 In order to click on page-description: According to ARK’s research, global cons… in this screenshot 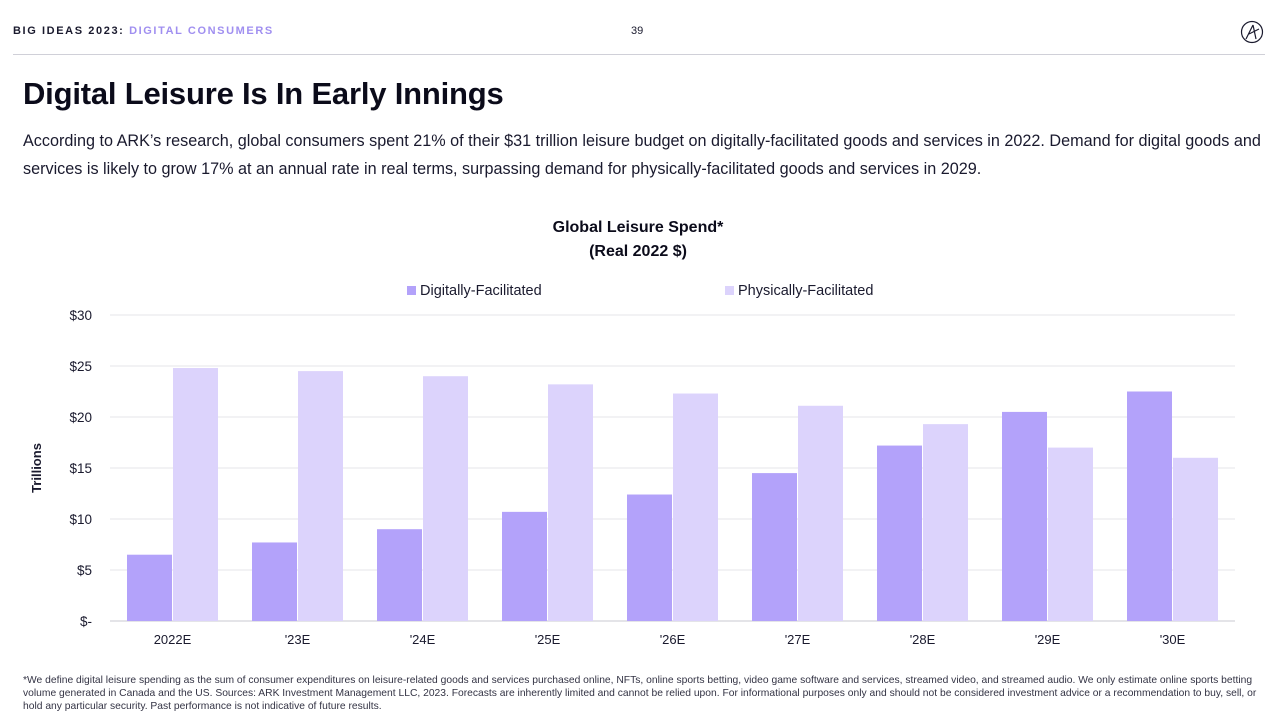, I will do `click(642, 155)`.